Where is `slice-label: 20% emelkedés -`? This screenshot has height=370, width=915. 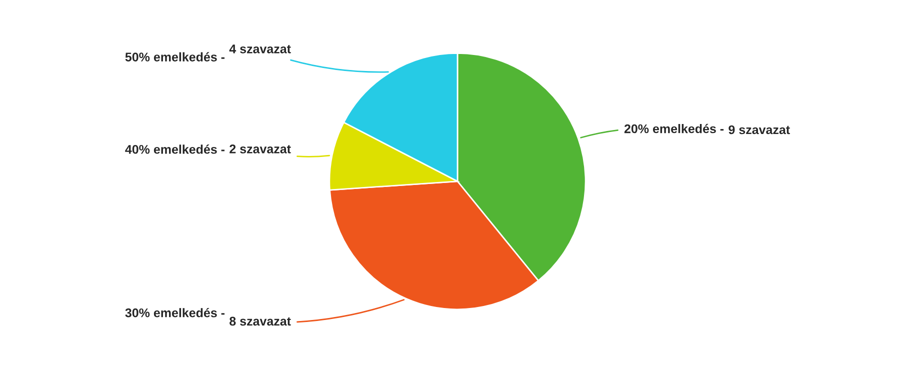 slice-label: 20% emelkedés - is located at coordinates (674, 129).